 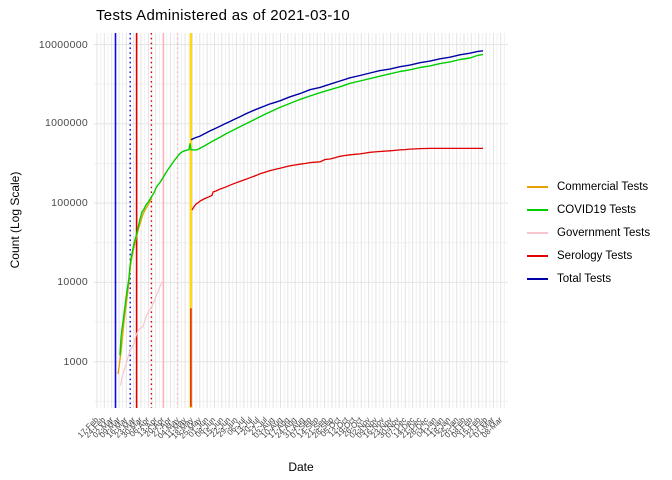 I want to click on y-tick-label: 1000000, so click(x=66, y=123).